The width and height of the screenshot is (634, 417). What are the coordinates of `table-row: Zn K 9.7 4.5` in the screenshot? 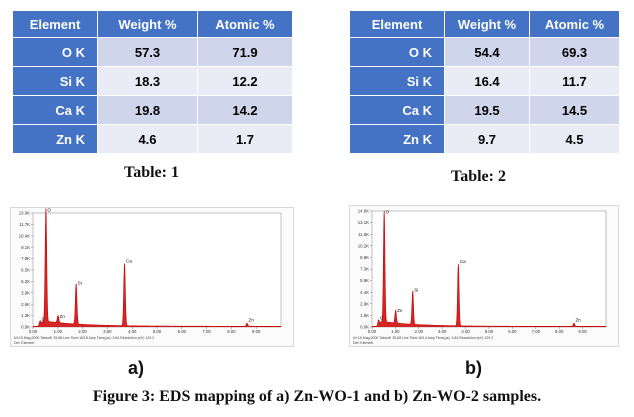 It's located at (484, 139).